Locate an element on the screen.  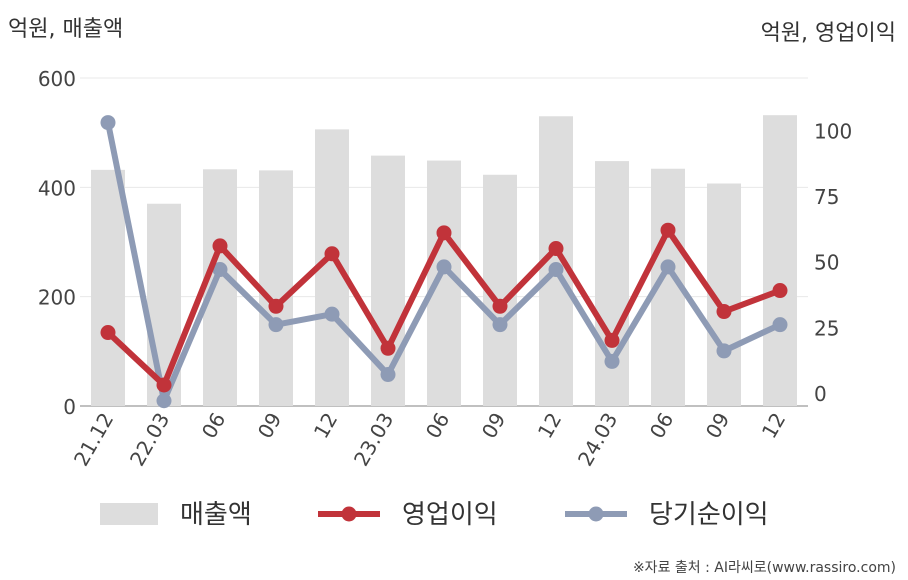
right-tick-label: 25 is located at coordinates (826, 328).